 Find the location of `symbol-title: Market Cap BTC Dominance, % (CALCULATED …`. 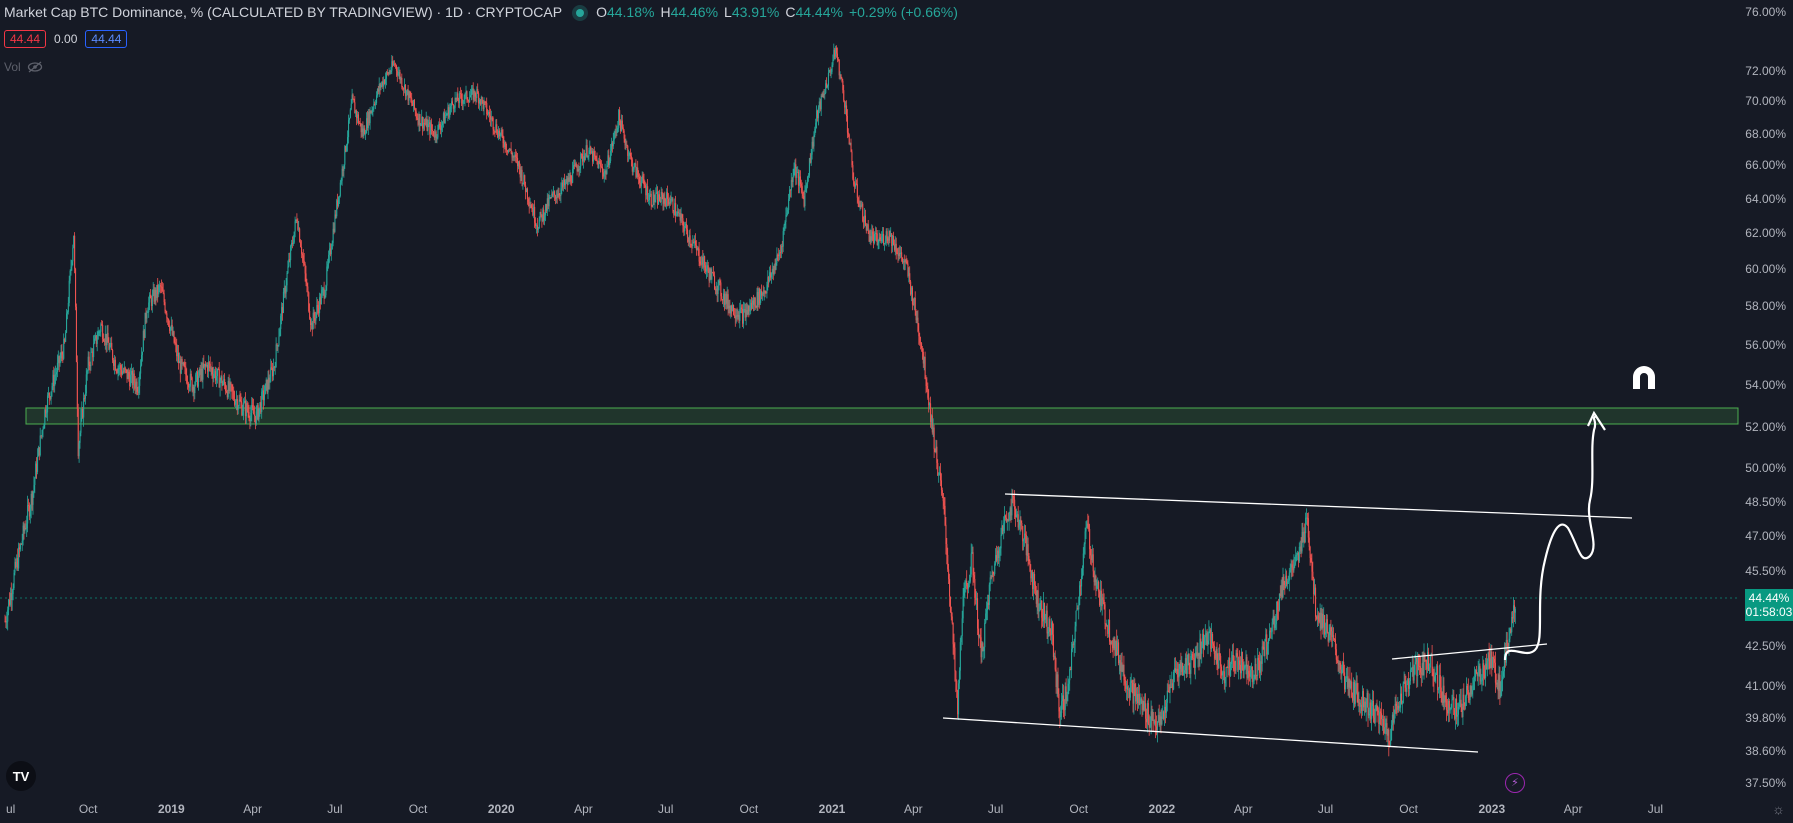

symbol-title: Market Cap BTC Dominance, % (CALCULATED … is located at coordinates (283, 12).